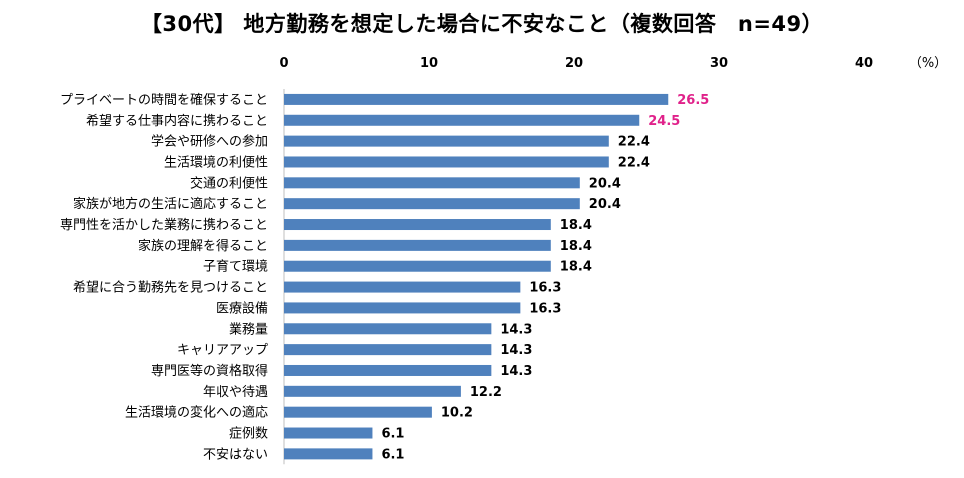 The width and height of the screenshot is (964, 478). Describe the element at coordinates (203, 246) in the screenshot. I see `category-label: 家族の理解を得ること` at that location.